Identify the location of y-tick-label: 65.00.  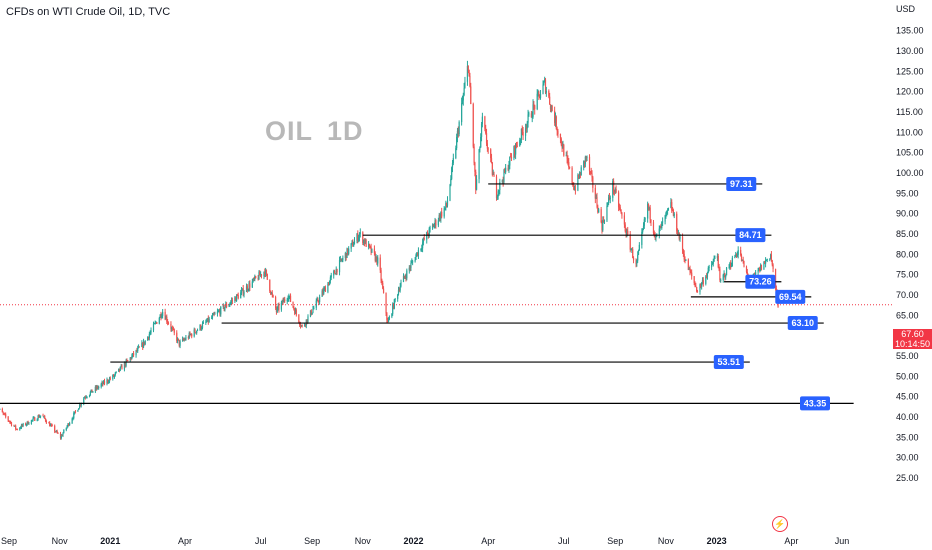
(907, 315).